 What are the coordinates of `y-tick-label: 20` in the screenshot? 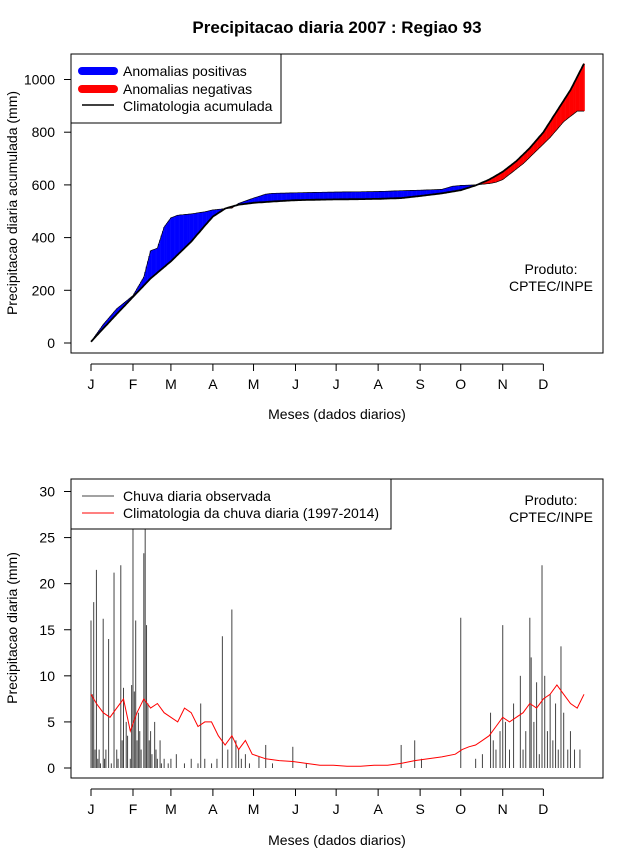 It's located at (47, 584).